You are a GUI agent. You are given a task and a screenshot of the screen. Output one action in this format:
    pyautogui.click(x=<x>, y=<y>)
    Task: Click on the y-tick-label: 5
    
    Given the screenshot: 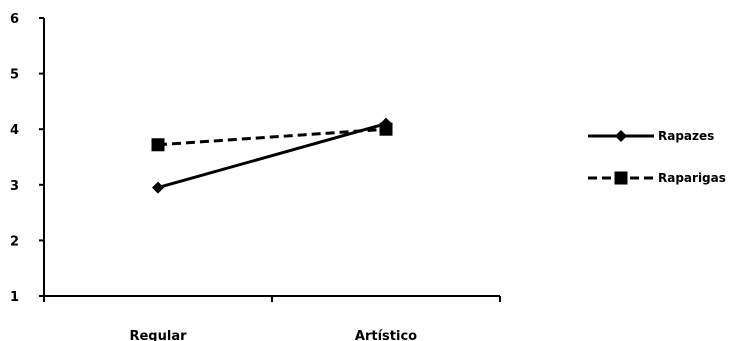 What is the action you would take?
    pyautogui.click(x=14, y=75)
    